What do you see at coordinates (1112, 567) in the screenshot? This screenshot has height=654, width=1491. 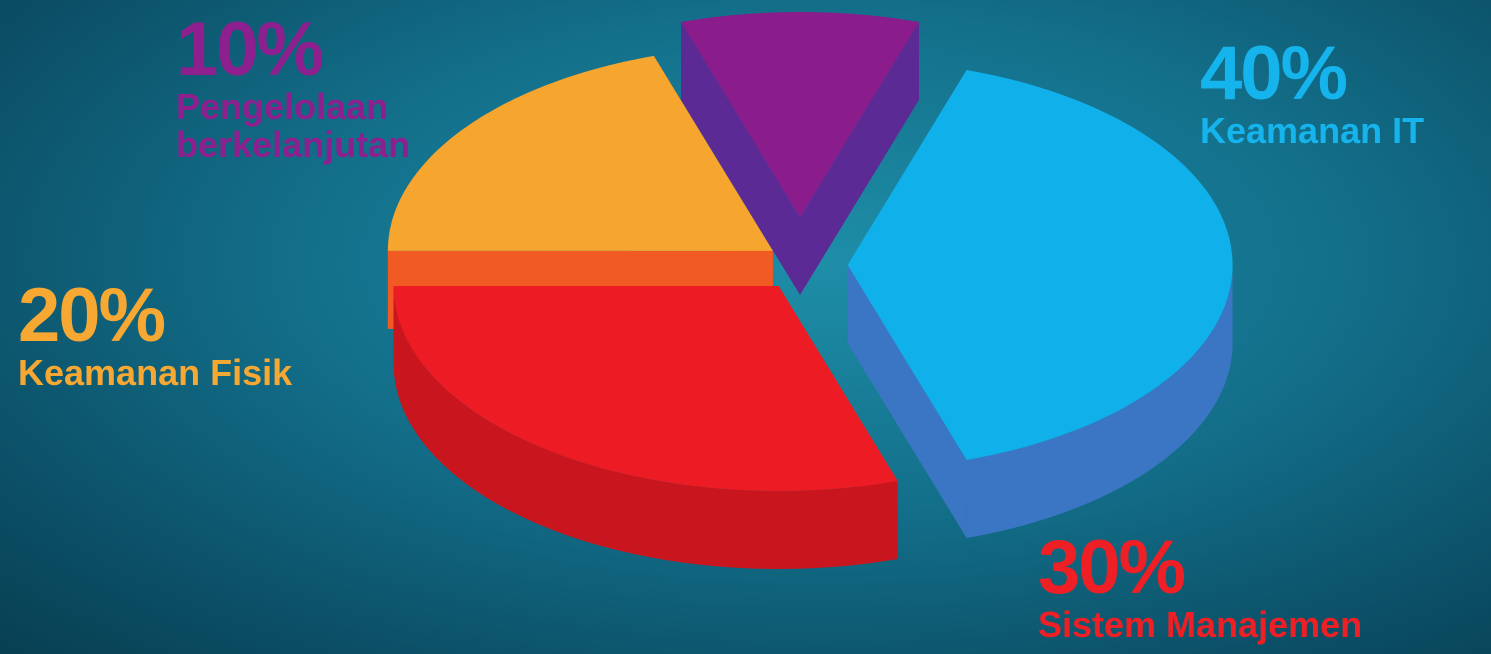 I see `percent-label-sistem-manajemen: 30%` at bounding box center [1112, 567].